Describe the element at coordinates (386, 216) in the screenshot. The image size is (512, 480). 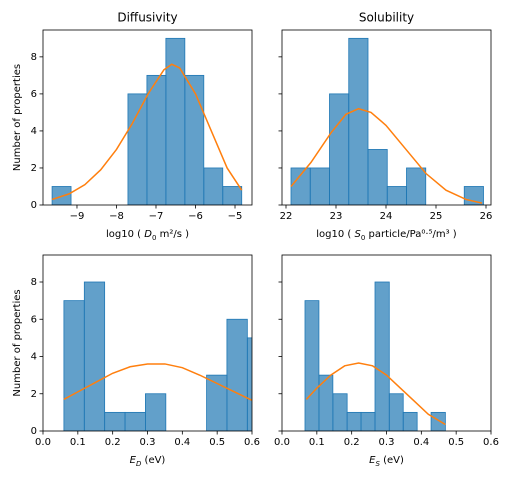
I see `x-tick-label: 24` at that location.